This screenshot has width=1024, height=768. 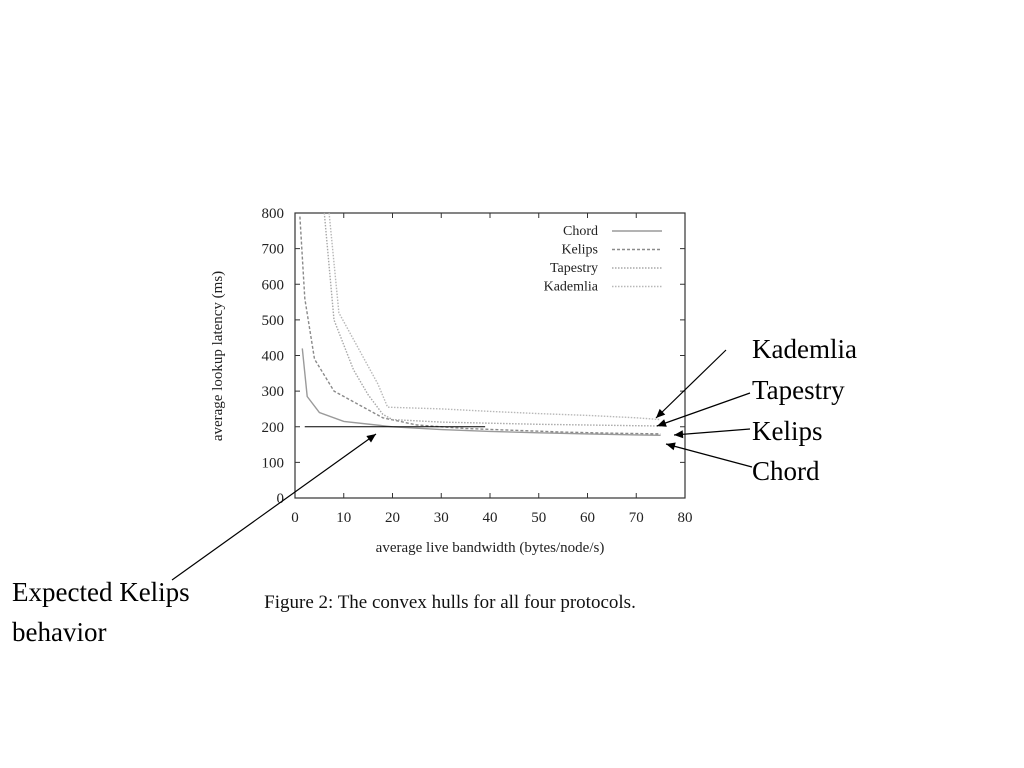 What do you see at coordinates (490, 518) in the screenshot?
I see `x-tick-label: 40` at bounding box center [490, 518].